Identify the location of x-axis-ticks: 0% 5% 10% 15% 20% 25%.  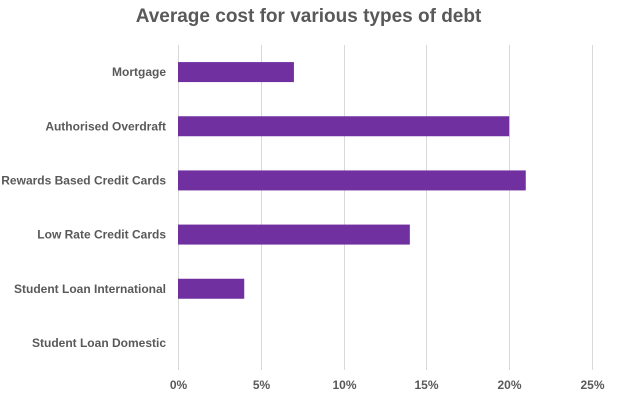
(387, 385).